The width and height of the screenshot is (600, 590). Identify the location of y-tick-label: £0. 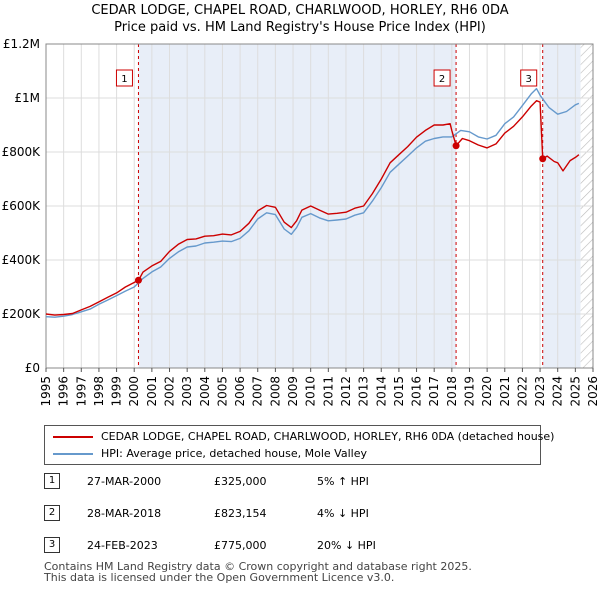
(32, 368).